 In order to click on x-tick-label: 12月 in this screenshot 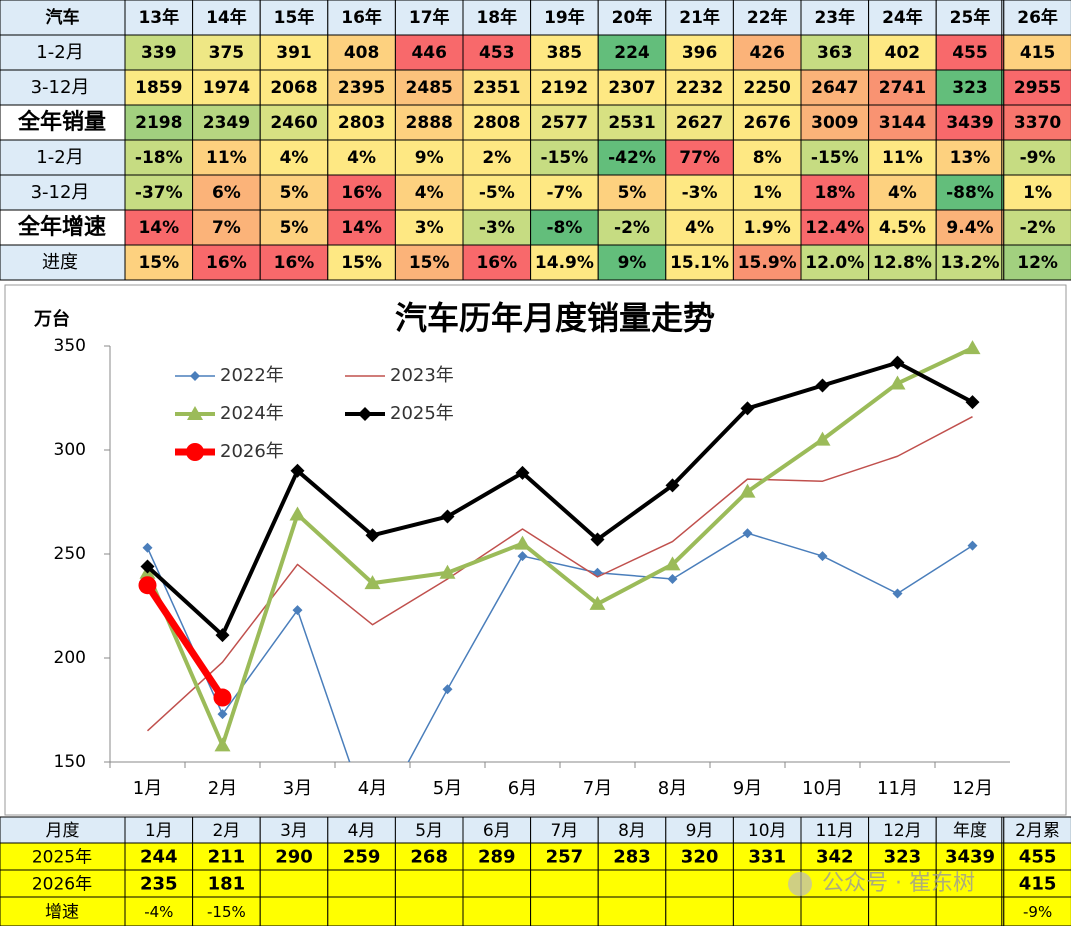, I will do `click(972, 788)`.